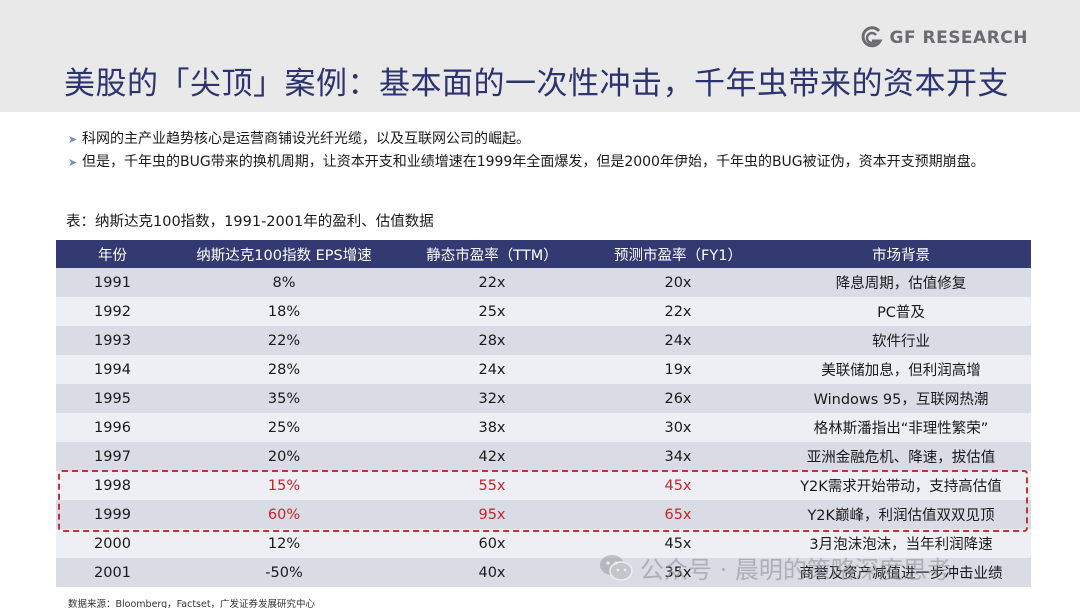 The height and width of the screenshot is (608, 1080). I want to click on cell-pe-ttm: 95x, so click(492, 514).